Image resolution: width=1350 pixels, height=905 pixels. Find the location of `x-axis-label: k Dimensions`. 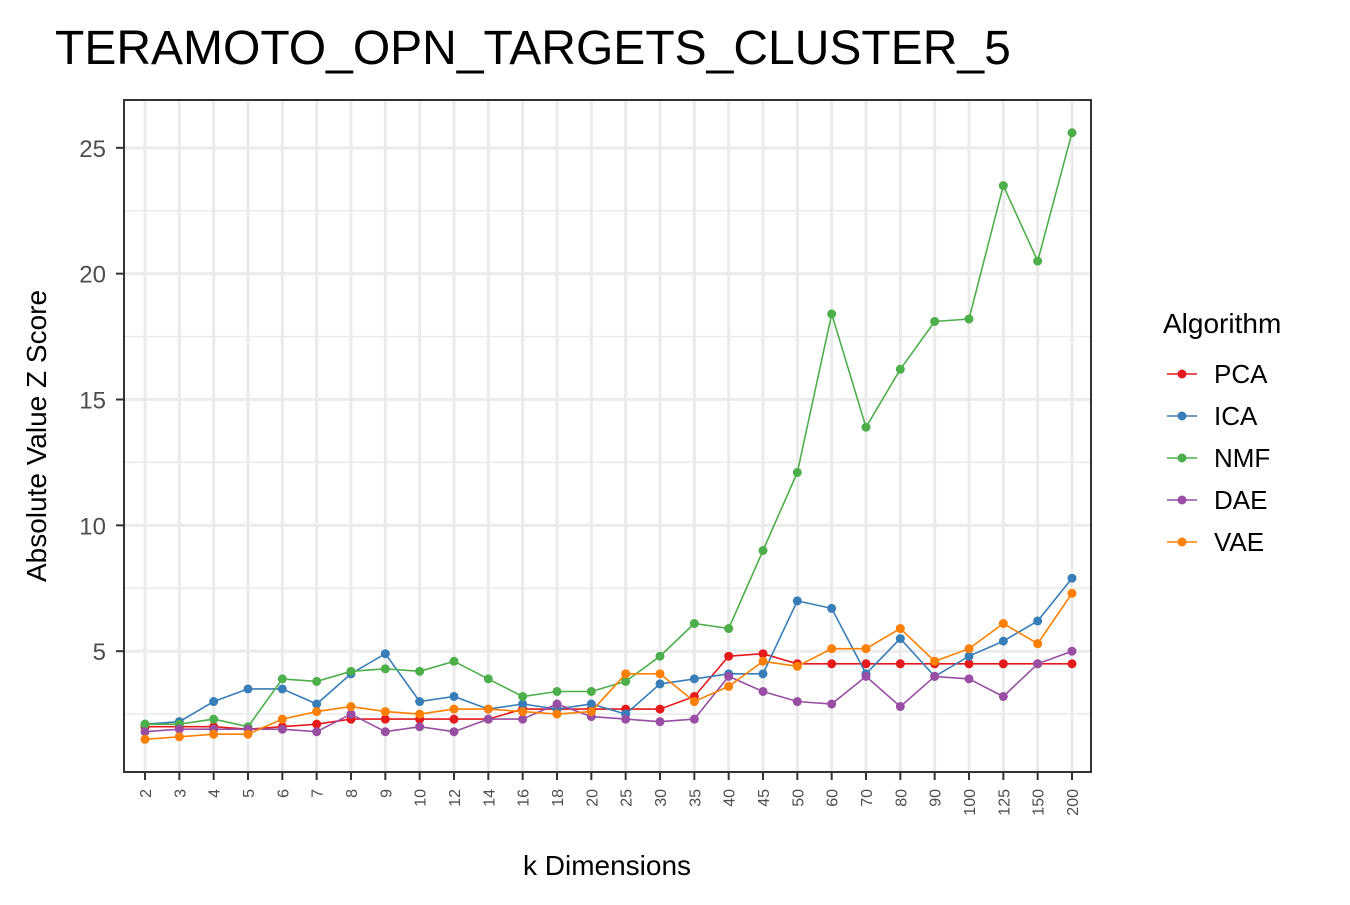

x-axis-label: k Dimensions is located at coordinates (607, 865).